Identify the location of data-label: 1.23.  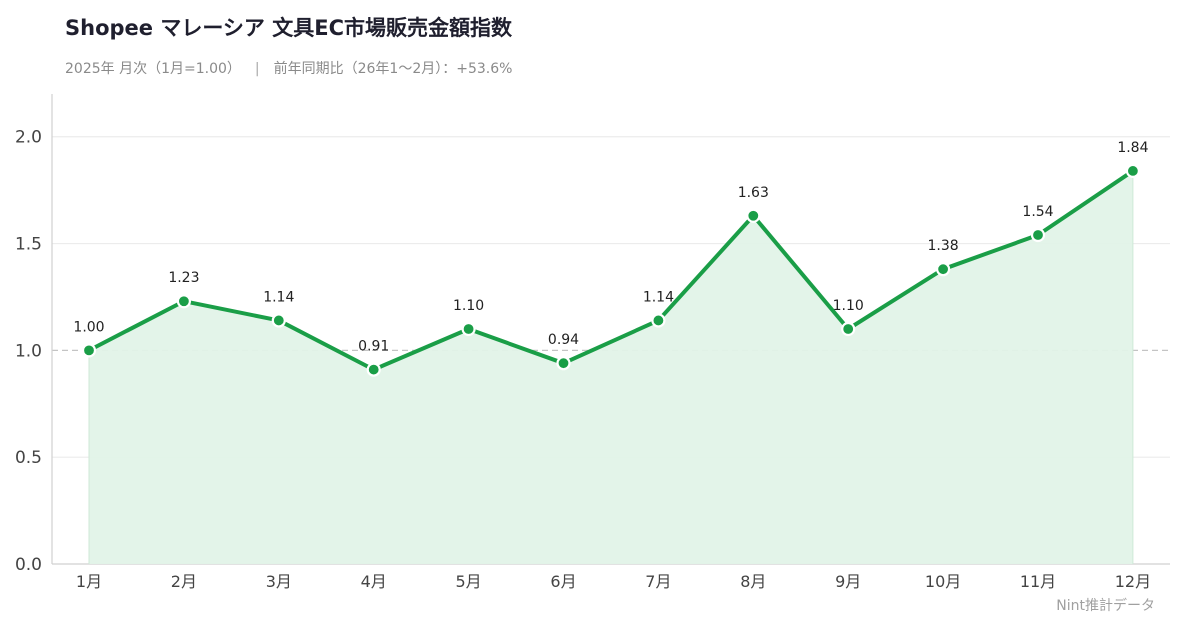
(183, 278).